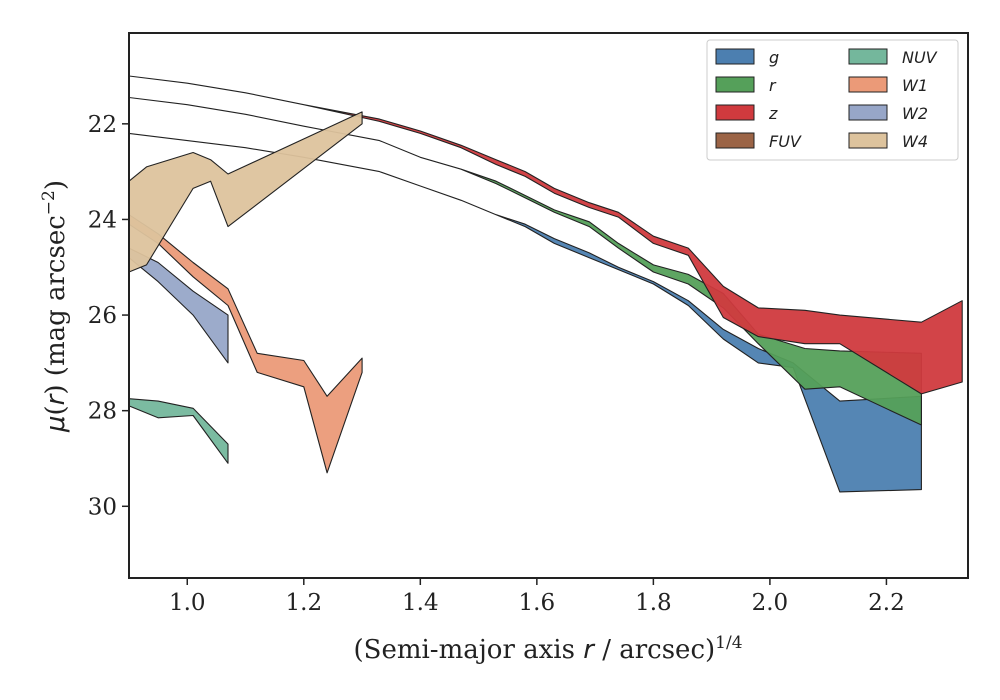 This screenshot has height=700, width=1000. I want to click on x-tick-label: 1.8, so click(653, 603).